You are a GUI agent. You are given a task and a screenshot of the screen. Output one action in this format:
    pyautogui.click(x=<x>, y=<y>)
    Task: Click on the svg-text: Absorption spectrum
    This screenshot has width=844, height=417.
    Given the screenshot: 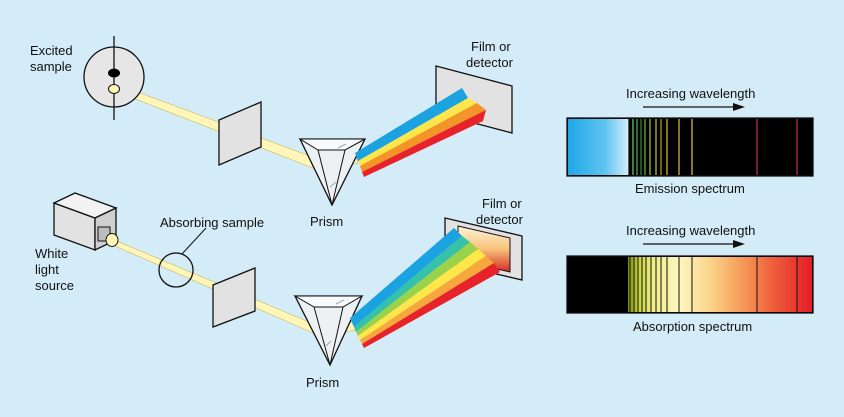 What is the action you would take?
    pyautogui.click(x=692, y=326)
    